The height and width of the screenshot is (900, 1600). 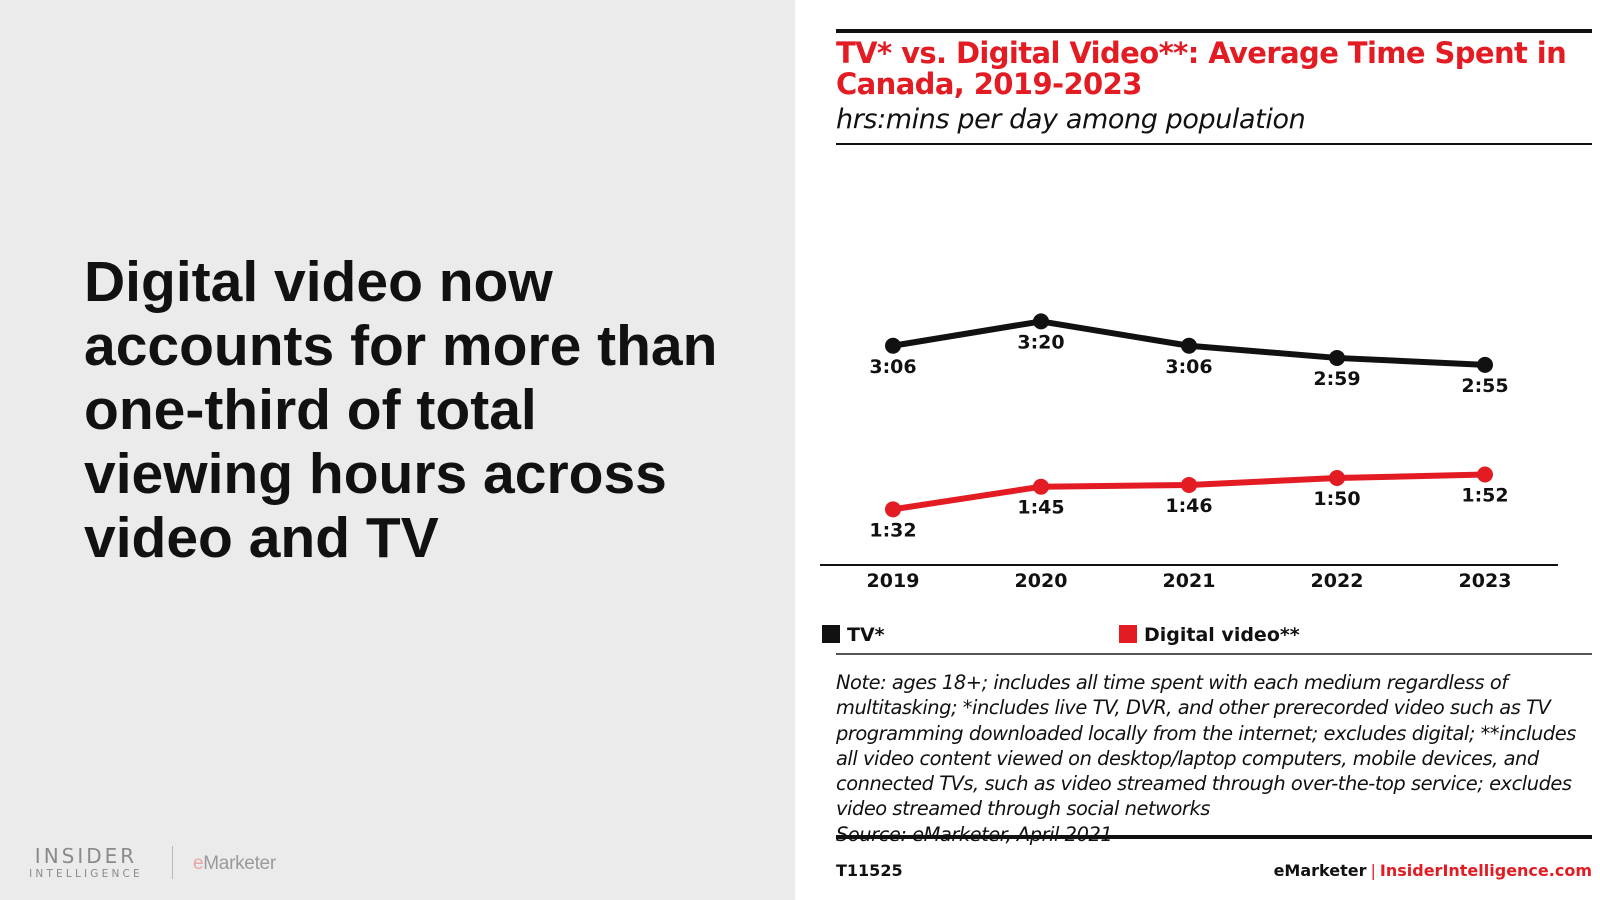 I want to click on note-rule, so click(x=1214, y=654).